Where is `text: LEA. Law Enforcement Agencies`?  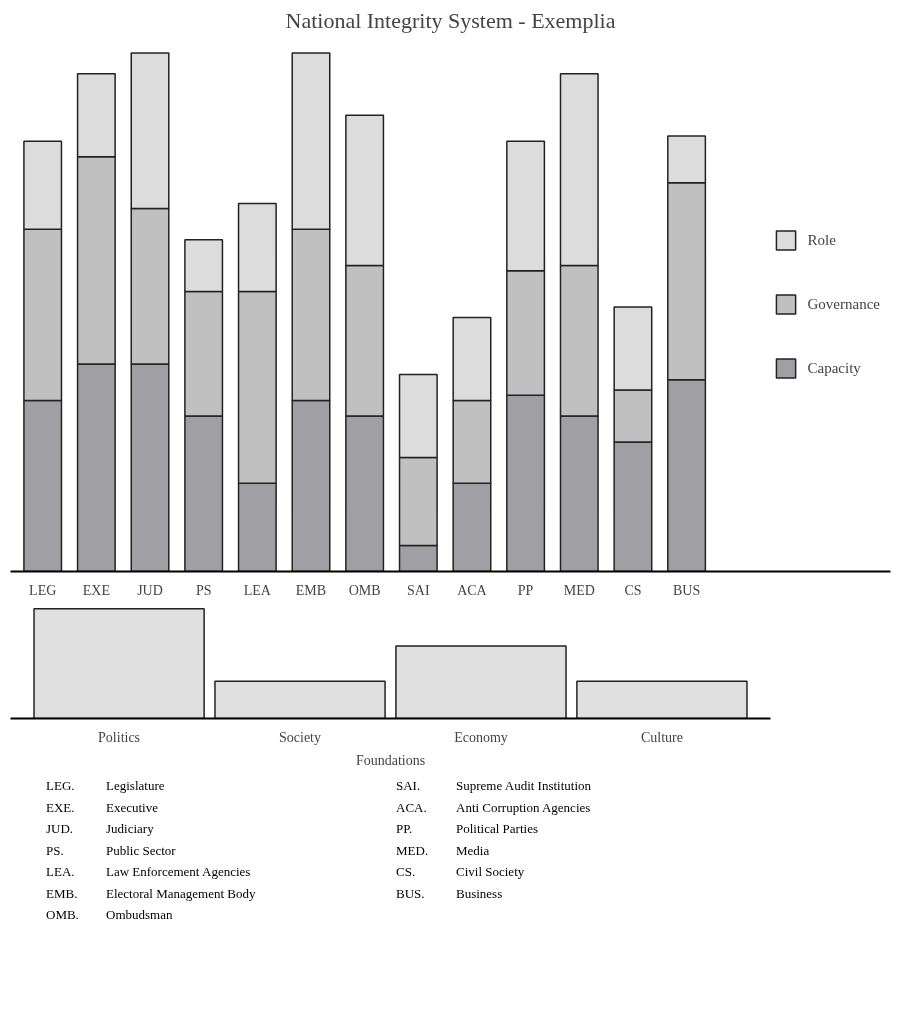 text: LEA. Law Enforcement Agencies is located at coordinates (148, 871).